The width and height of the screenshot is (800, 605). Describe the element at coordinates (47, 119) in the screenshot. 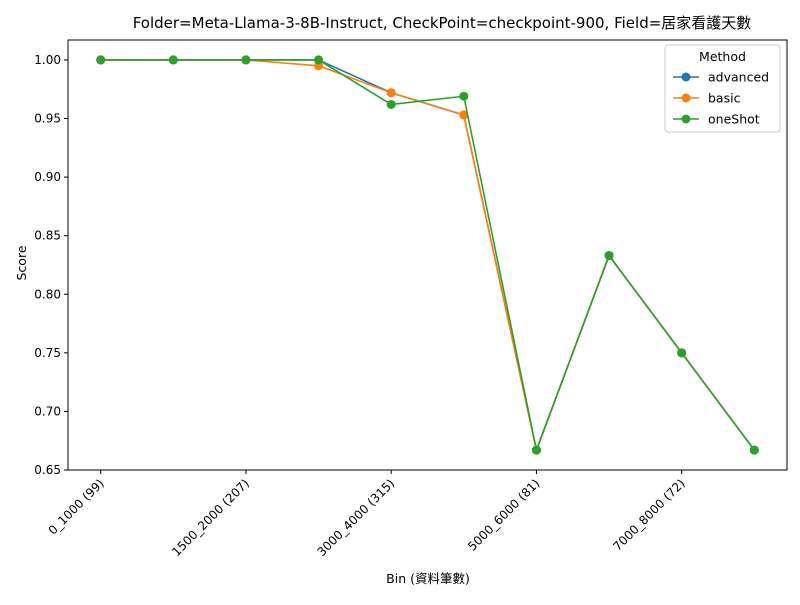

I see `y-tick-label: 0.95` at that location.